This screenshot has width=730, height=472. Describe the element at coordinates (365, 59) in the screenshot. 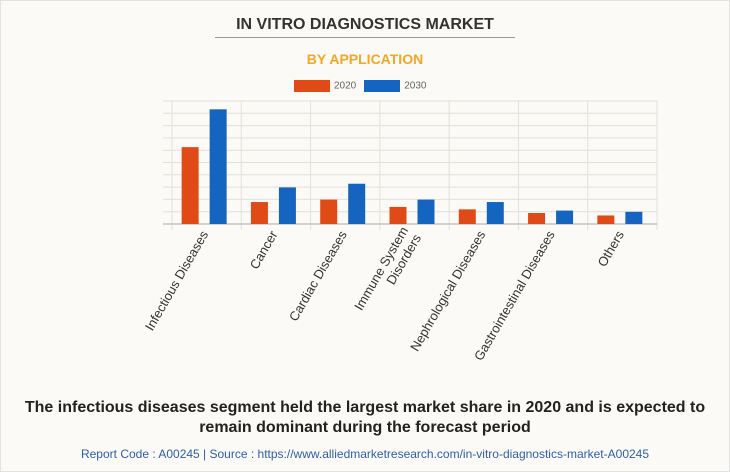

I see `chart-subtitle: BY APPLICATION` at that location.